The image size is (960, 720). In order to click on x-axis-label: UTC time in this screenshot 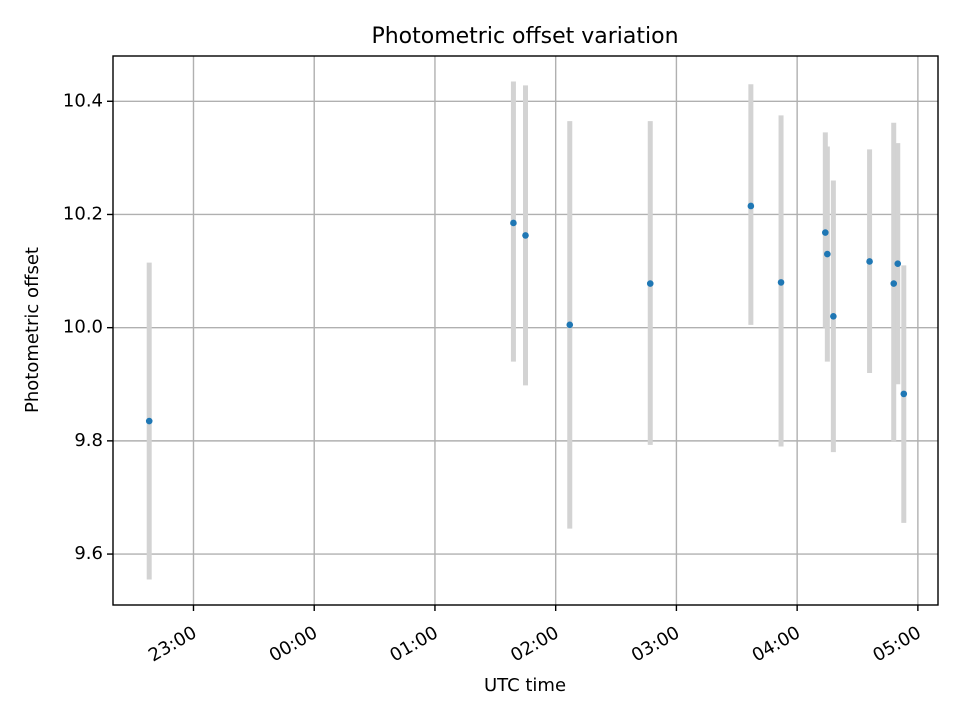, I will do `click(525, 685)`.